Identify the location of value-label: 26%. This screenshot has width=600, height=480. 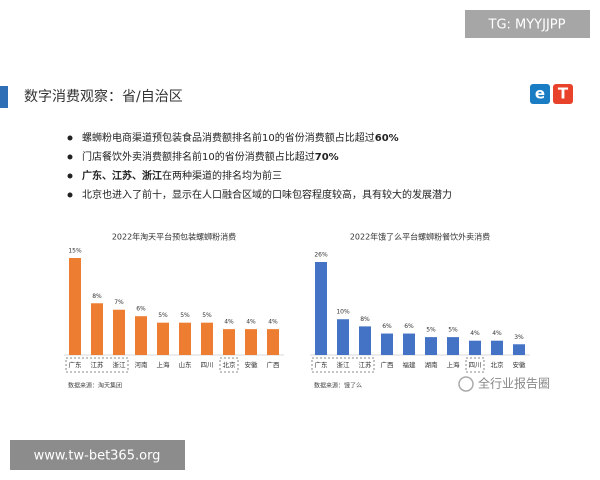
(321, 255).